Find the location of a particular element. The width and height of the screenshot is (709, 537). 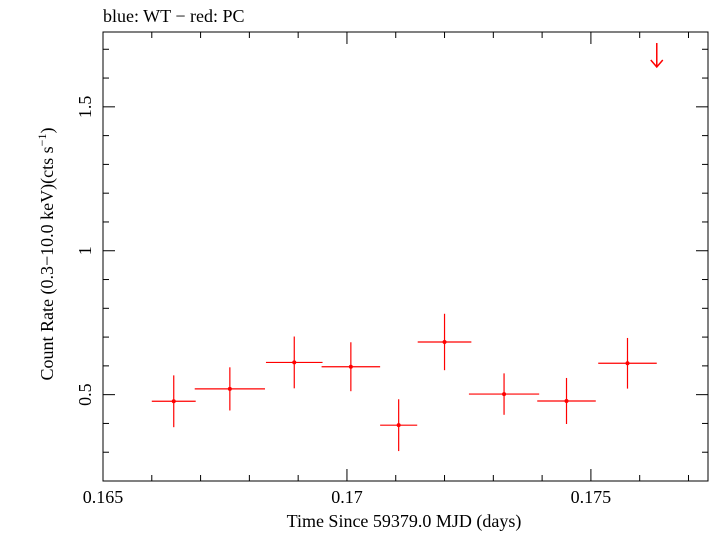

upper-limit-arrow-head is located at coordinates (657, 64).